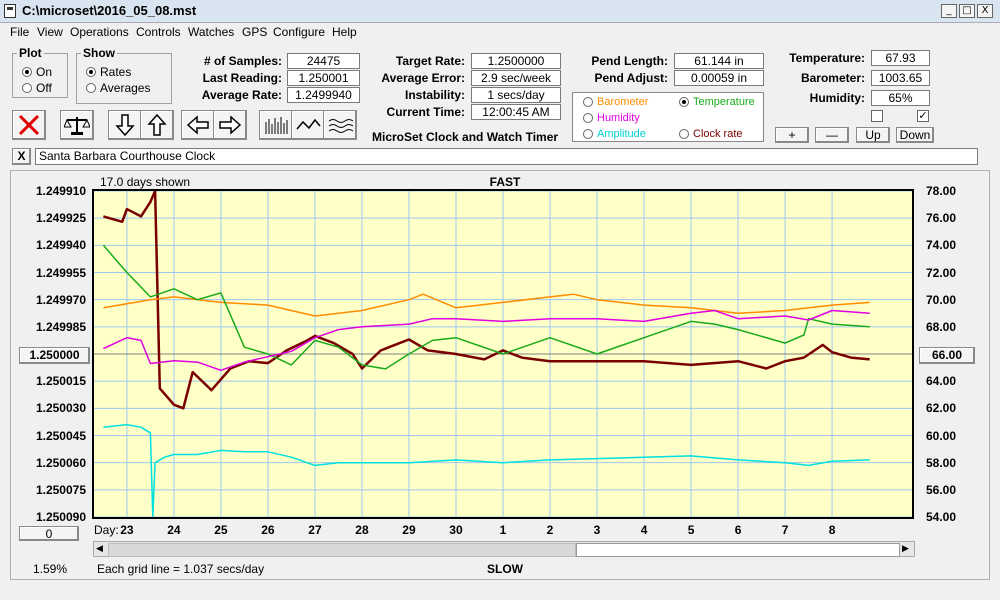 Image resolution: width=1000 pixels, height=600 pixels. Describe the element at coordinates (308, 125) in the screenshot. I see `line-view-button` at that location.